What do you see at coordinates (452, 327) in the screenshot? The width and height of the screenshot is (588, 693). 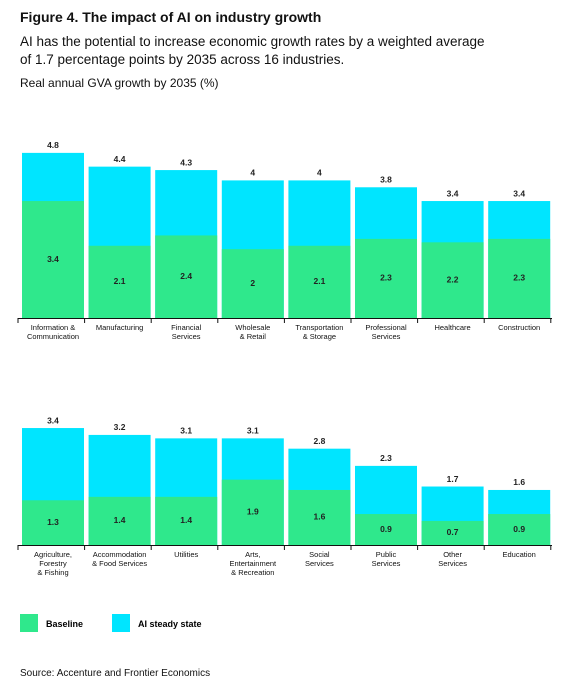 I see `x-tick-label: Healthcare` at bounding box center [452, 327].